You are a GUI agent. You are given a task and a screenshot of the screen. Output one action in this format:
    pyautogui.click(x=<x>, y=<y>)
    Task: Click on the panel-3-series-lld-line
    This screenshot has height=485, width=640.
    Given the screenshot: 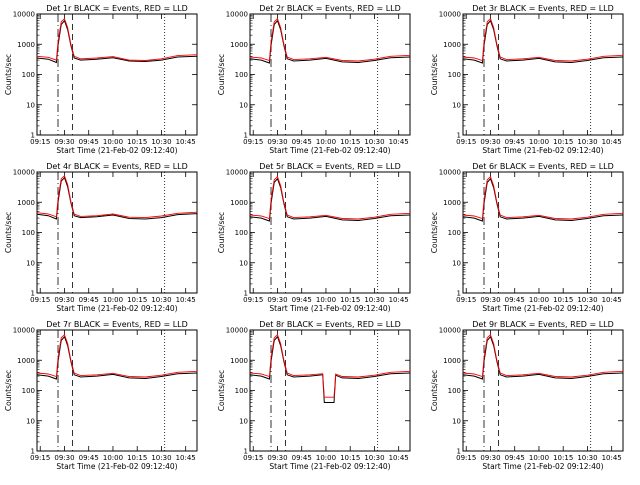 What is the action you would take?
    pyautogui.click(x=543, y=39)
    